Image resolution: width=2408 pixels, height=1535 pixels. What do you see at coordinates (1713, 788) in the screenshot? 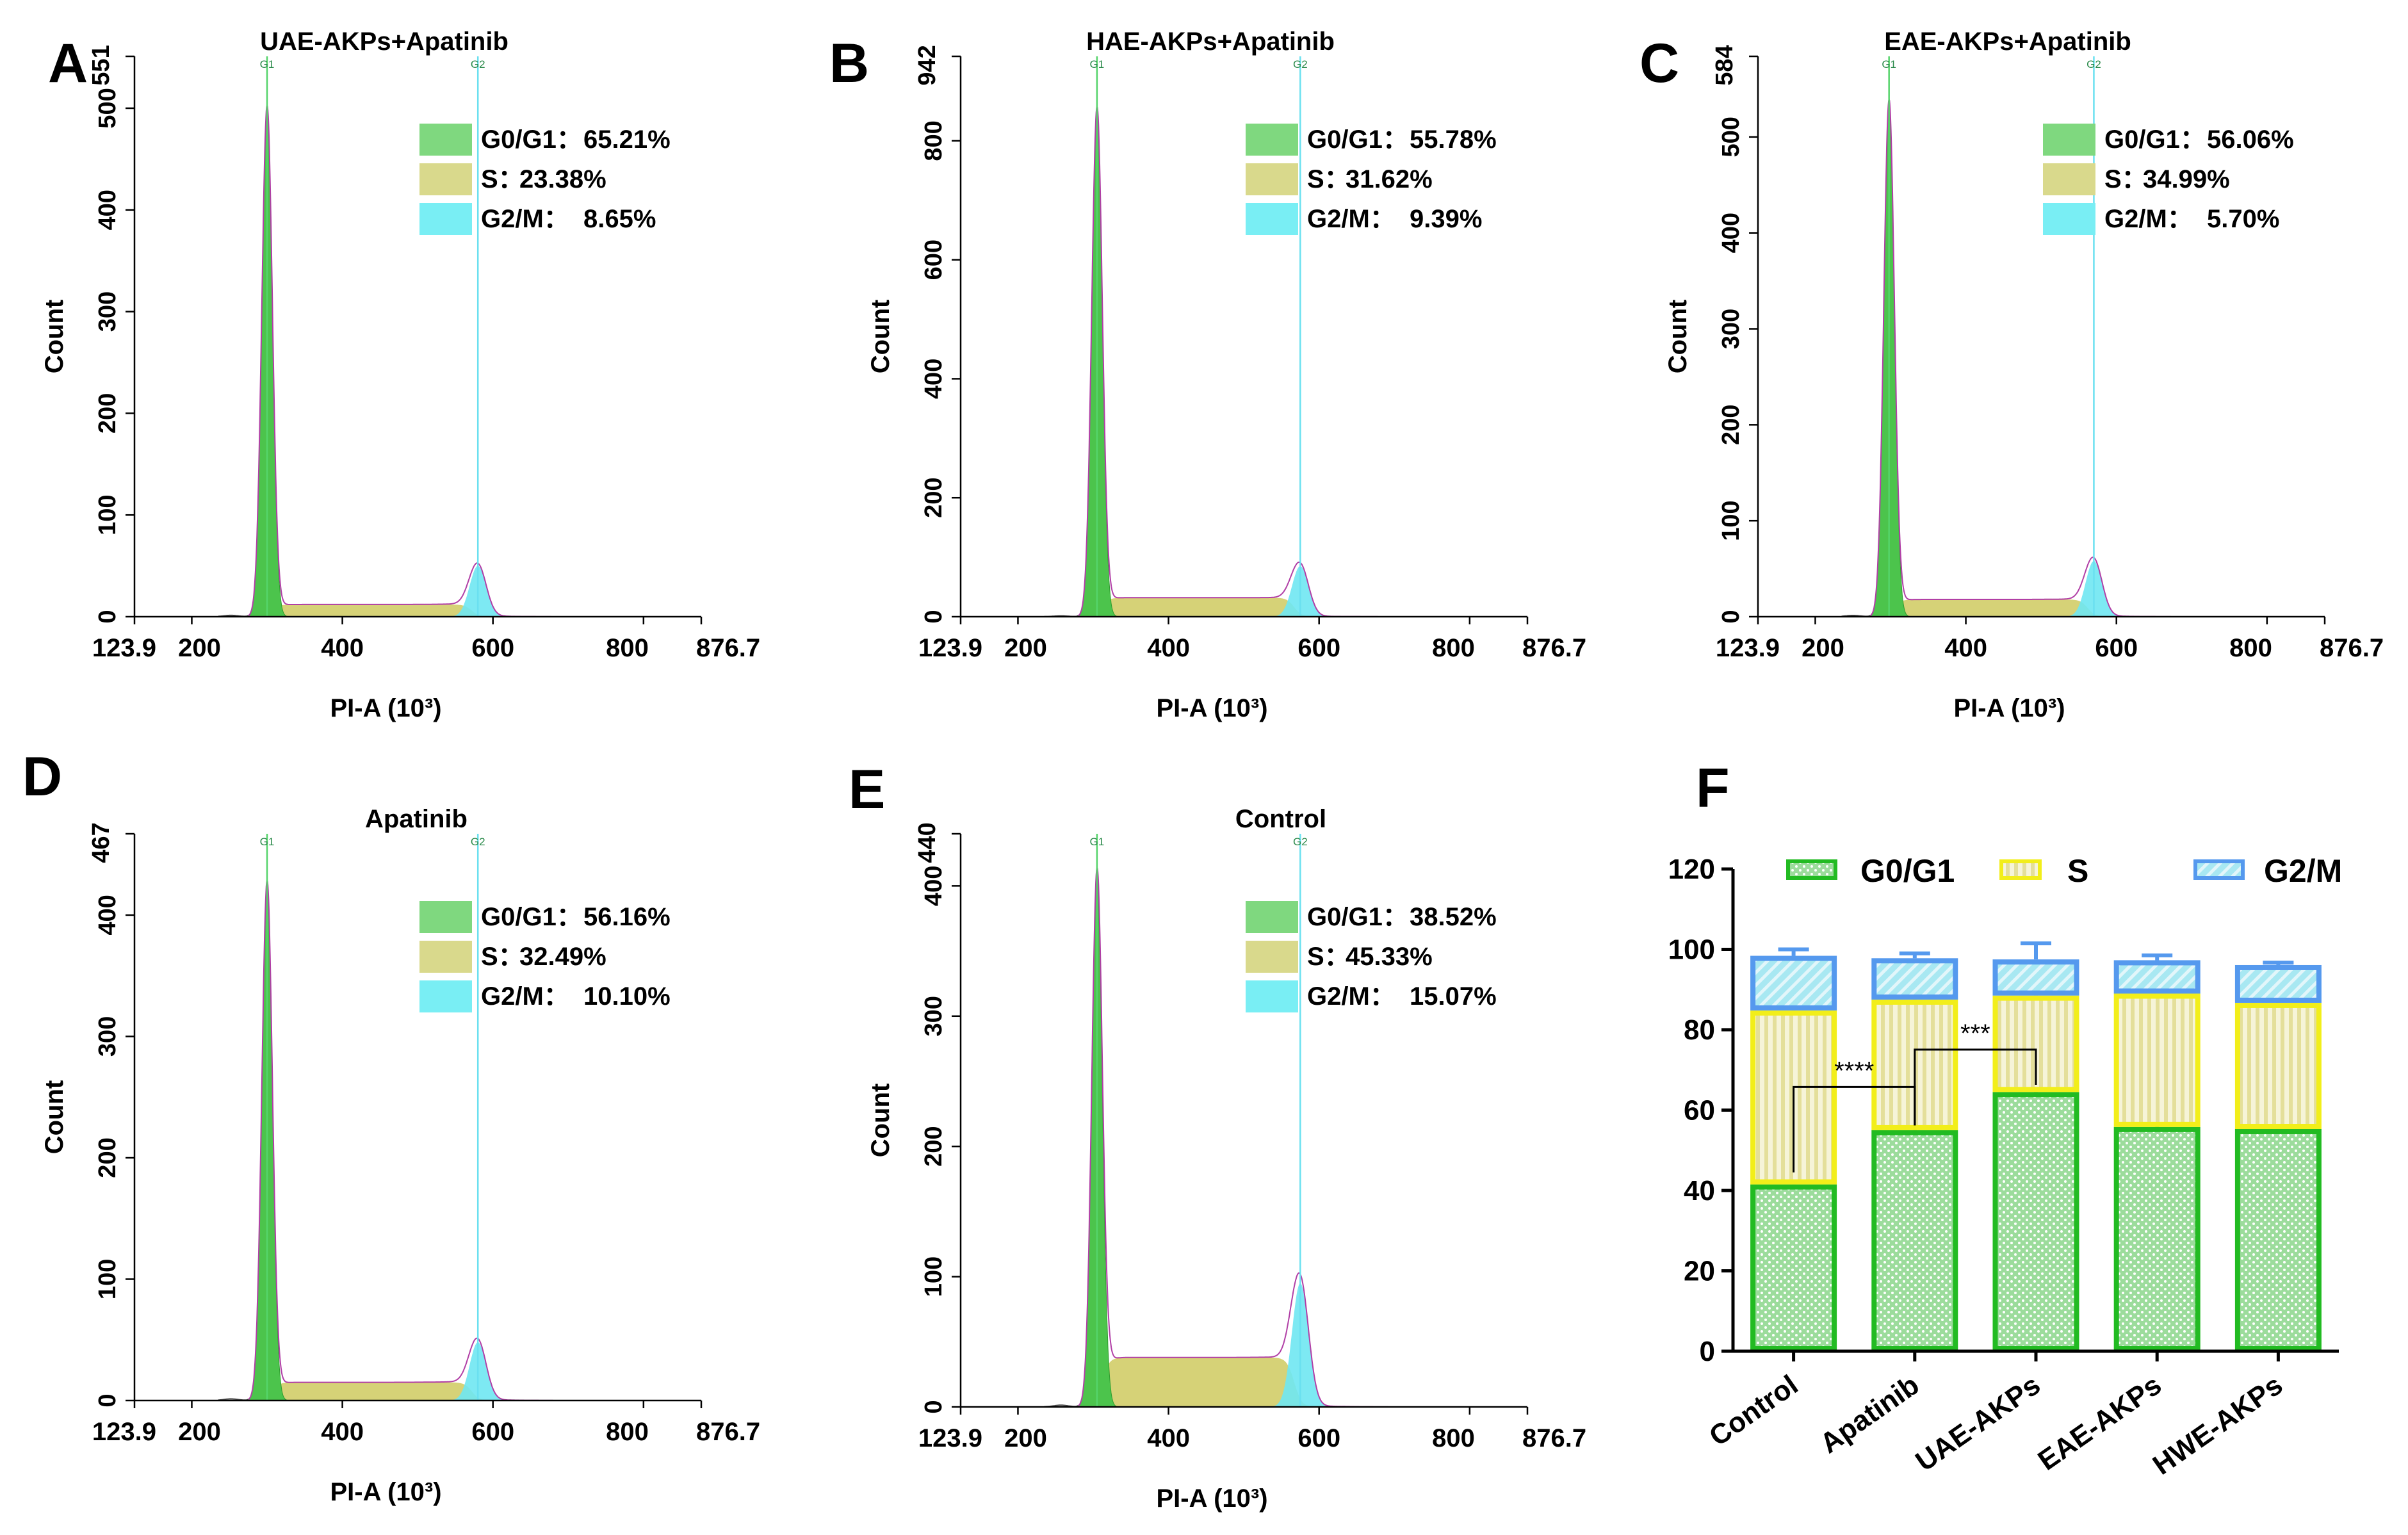
I see `panel-letter: F` at bounding box center [1713, 788].